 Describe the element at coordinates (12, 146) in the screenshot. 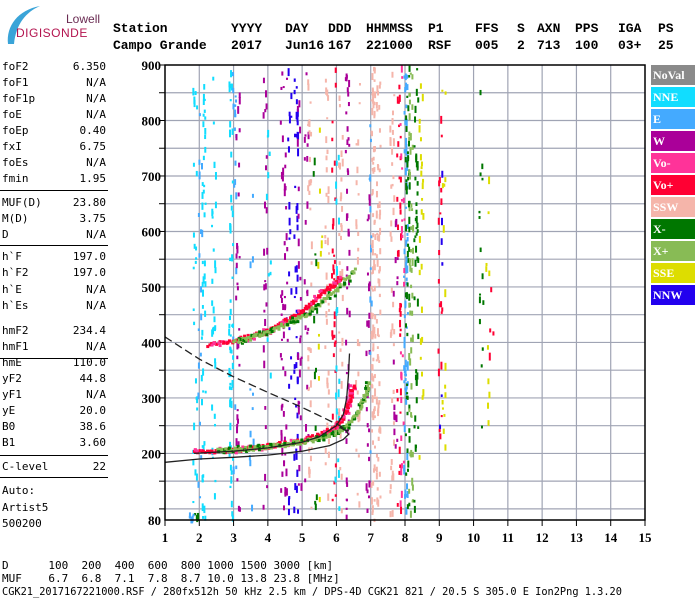

I see `param-name: fxI` at that location.